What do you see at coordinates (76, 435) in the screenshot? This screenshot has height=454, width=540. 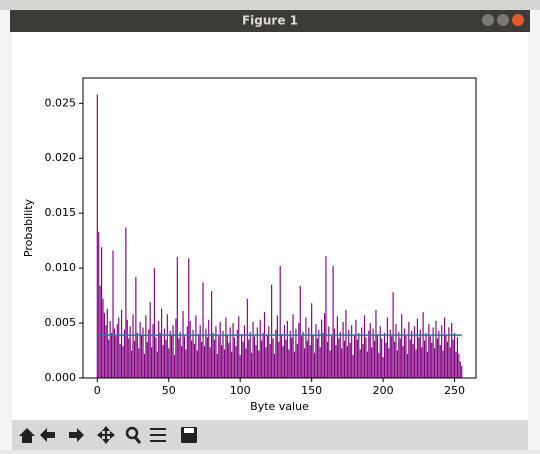 I see `forward-button` at bounding box center [76, 435].